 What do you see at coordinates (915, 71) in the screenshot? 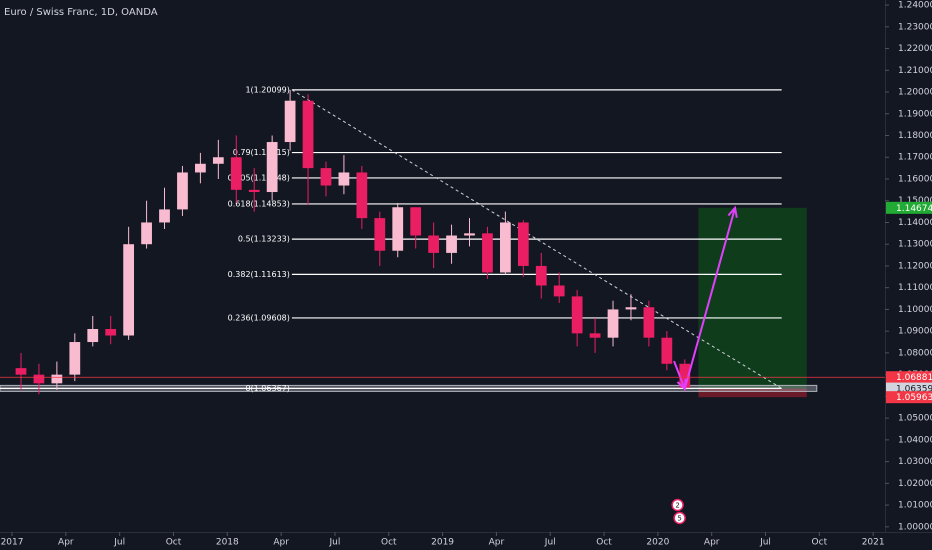
I see `y-tick-label: 1.21000` at bounding box center [915, 71].